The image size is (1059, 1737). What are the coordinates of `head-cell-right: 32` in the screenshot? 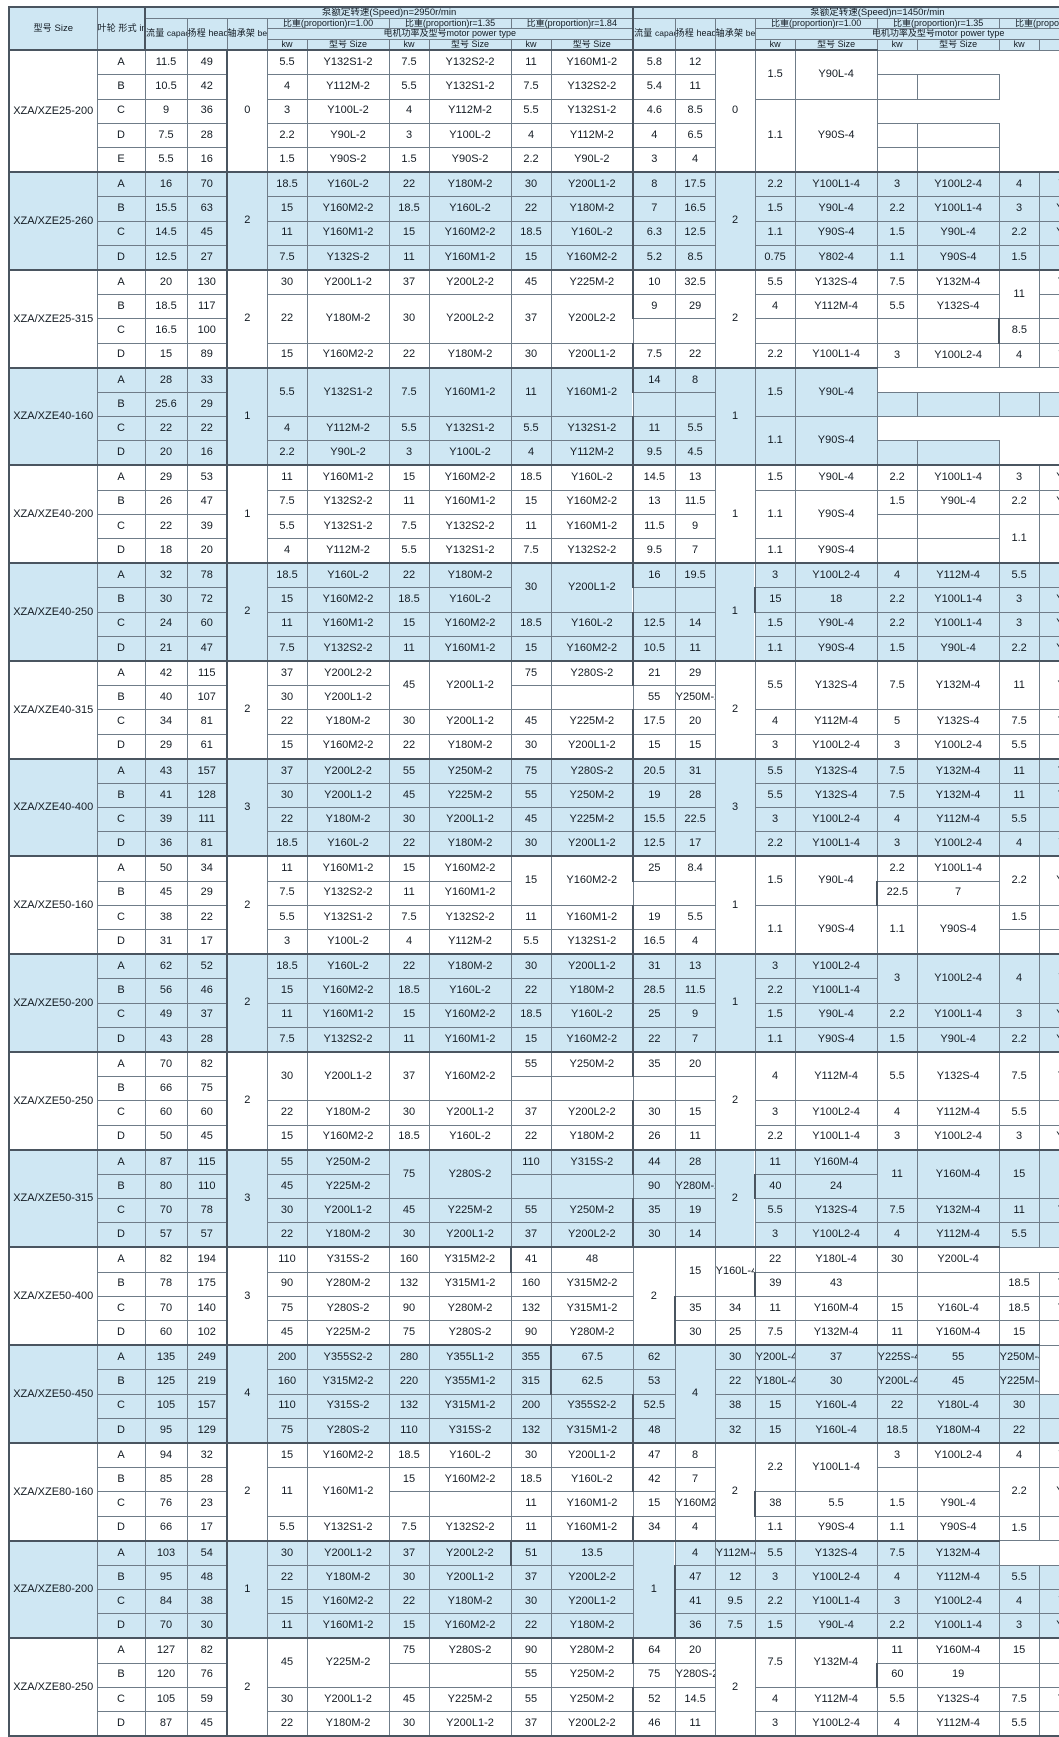 It's located at (735, 1430).